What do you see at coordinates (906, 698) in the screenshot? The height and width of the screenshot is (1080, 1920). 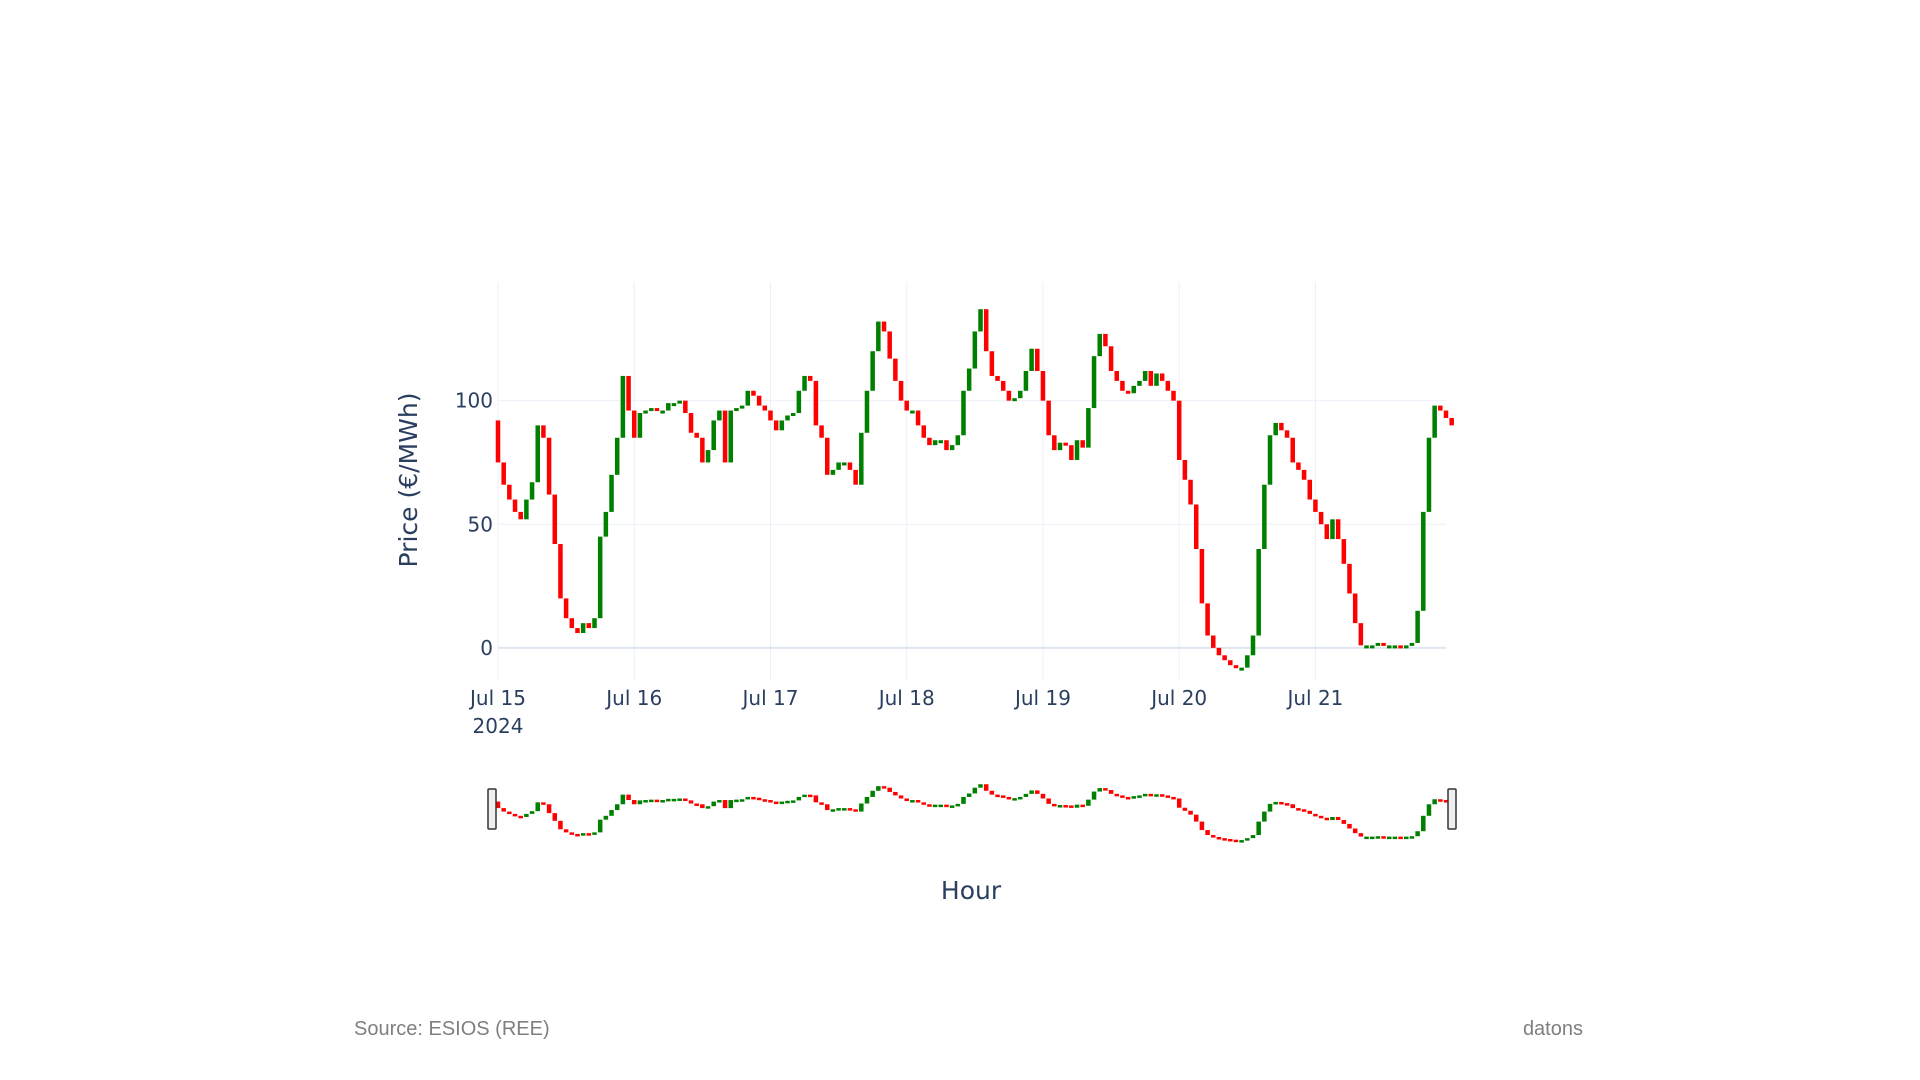 I see `x-tick-label: Jul 18` at bounding box center [906, 698].